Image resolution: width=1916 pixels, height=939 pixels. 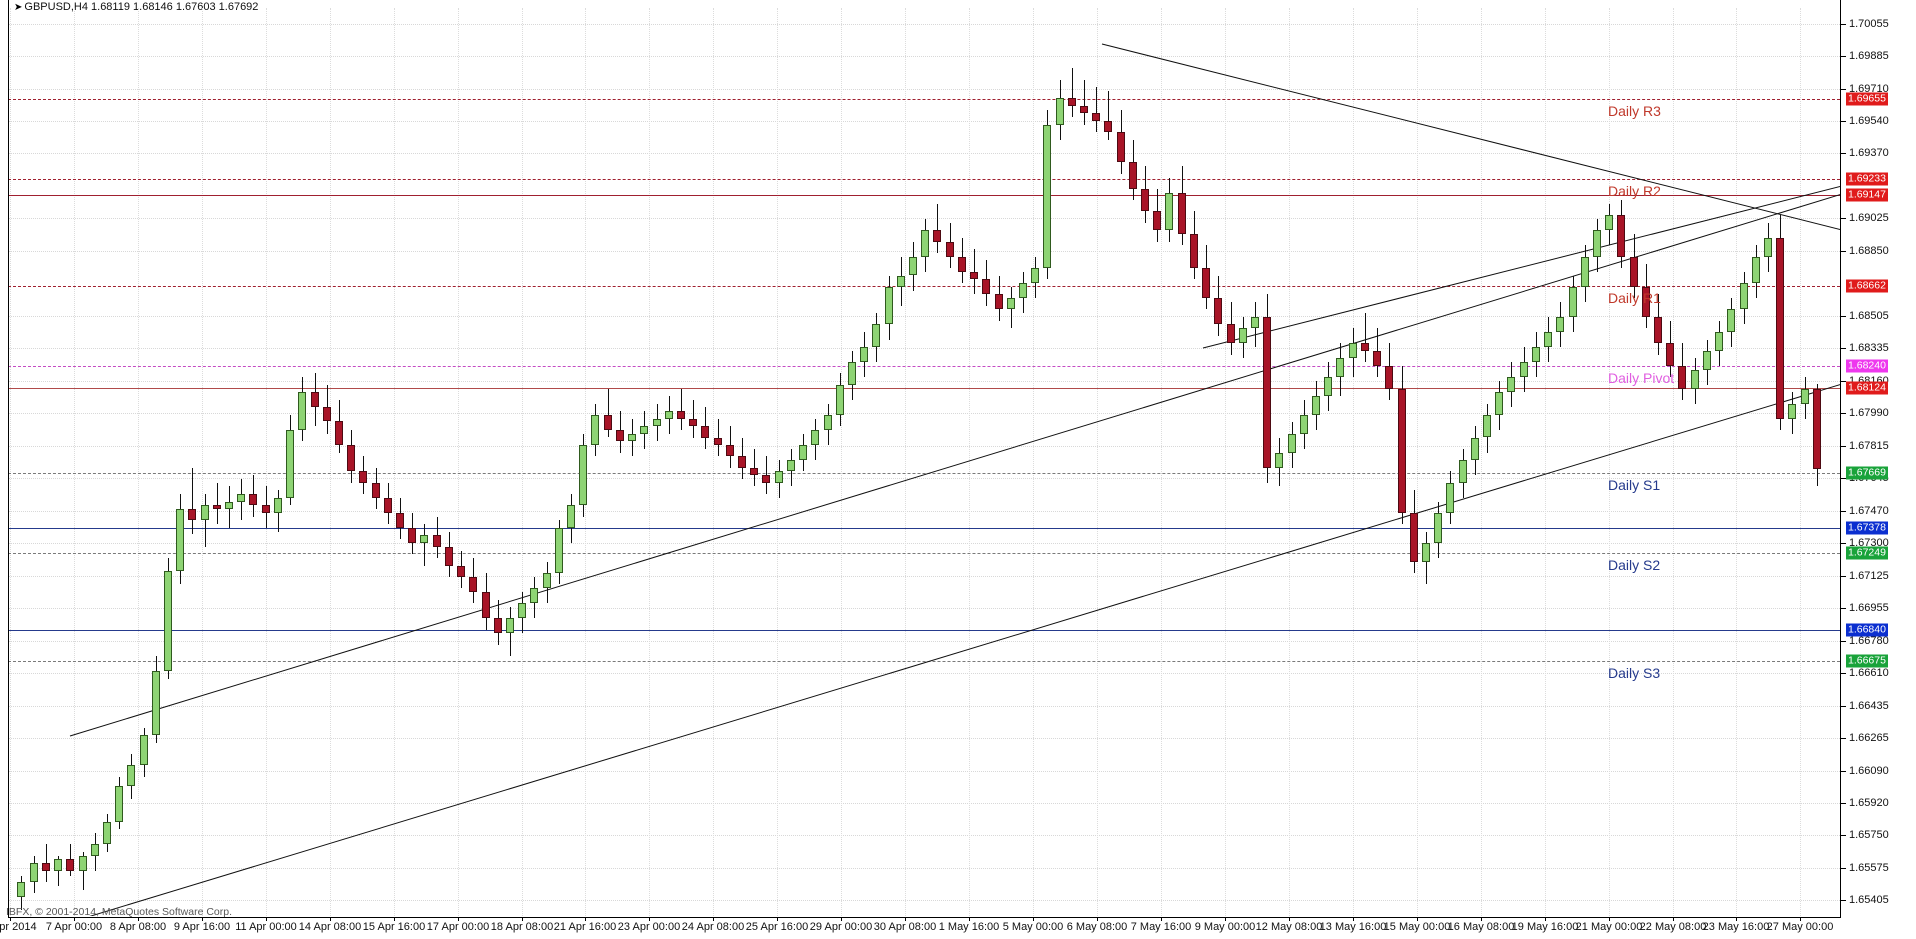 What do you see at coordinates (1867, 99) in the screenshot?
I see `price-tag: 1.69655` at bounding box center [1867, 99].